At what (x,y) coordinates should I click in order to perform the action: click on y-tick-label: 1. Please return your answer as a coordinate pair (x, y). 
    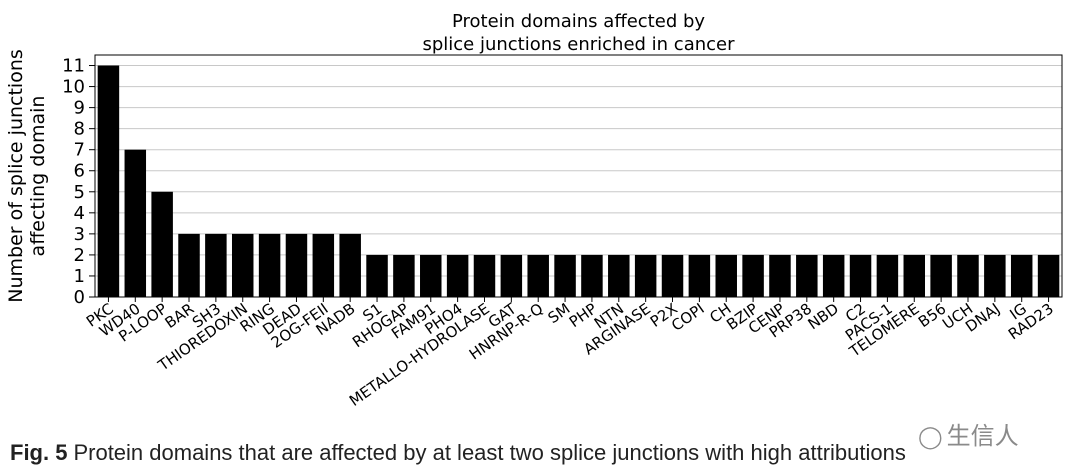
    Looking at the image, I should click on (79, 276).